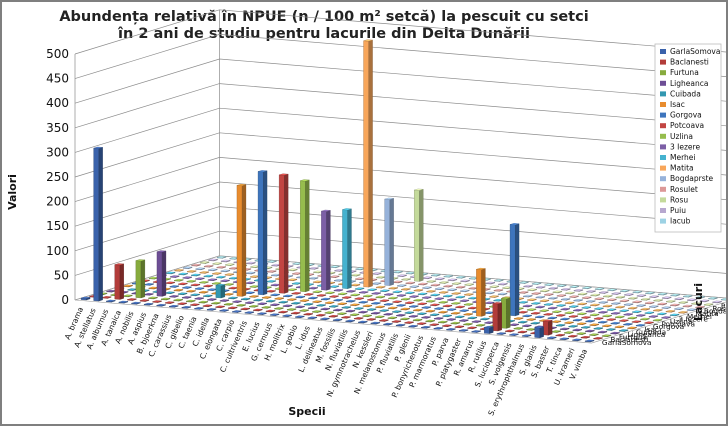  I want to click on z-tick-label-2: Rosu, so click(723, 305).